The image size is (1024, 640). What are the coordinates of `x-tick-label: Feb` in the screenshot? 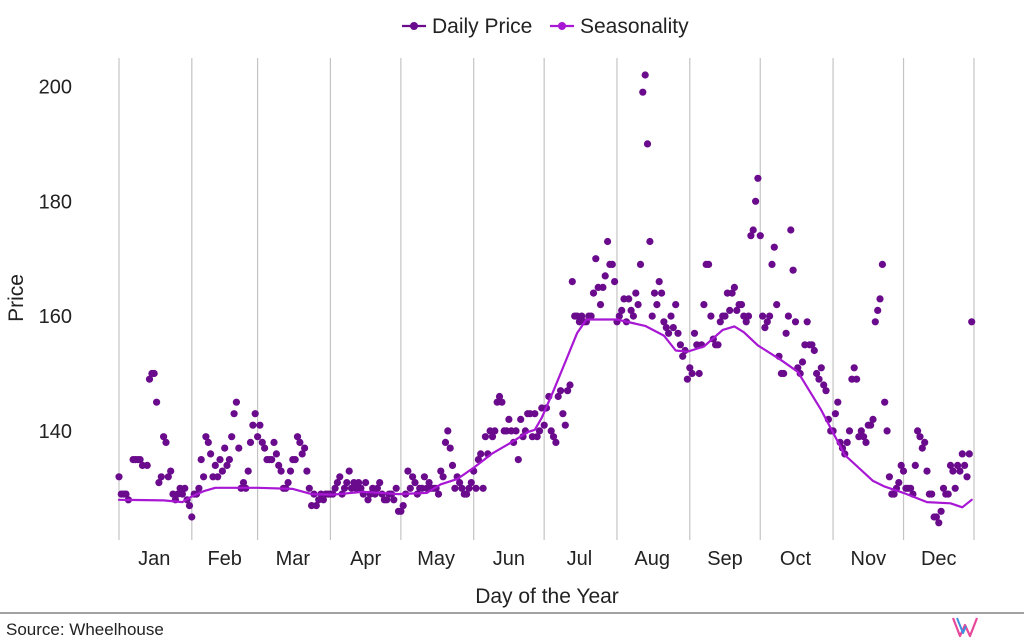 It's located at (224, 559).